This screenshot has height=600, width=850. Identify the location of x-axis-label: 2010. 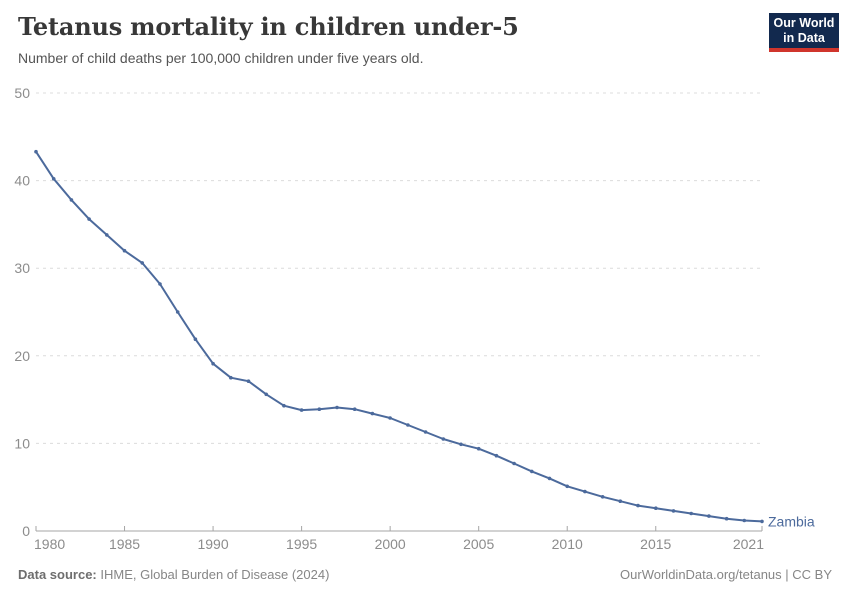
(567, 544).